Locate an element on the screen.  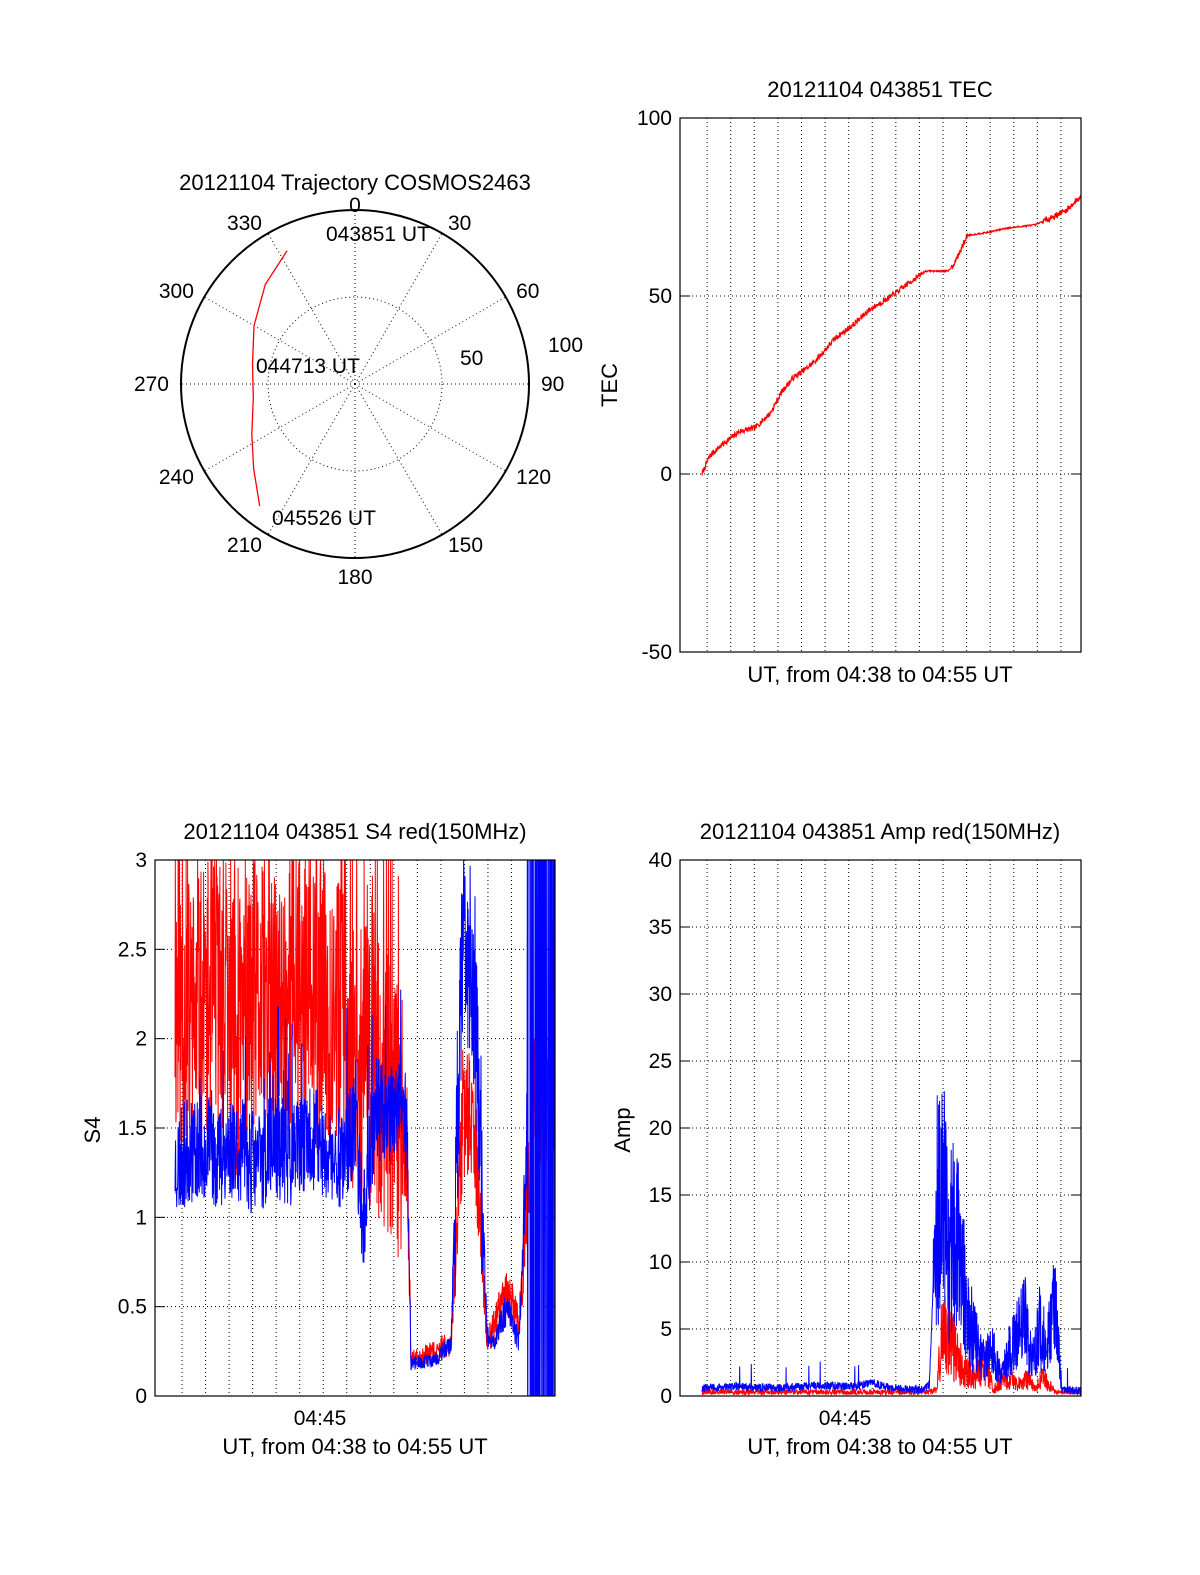
s4-series-red is located at coordinates (365, 1113).